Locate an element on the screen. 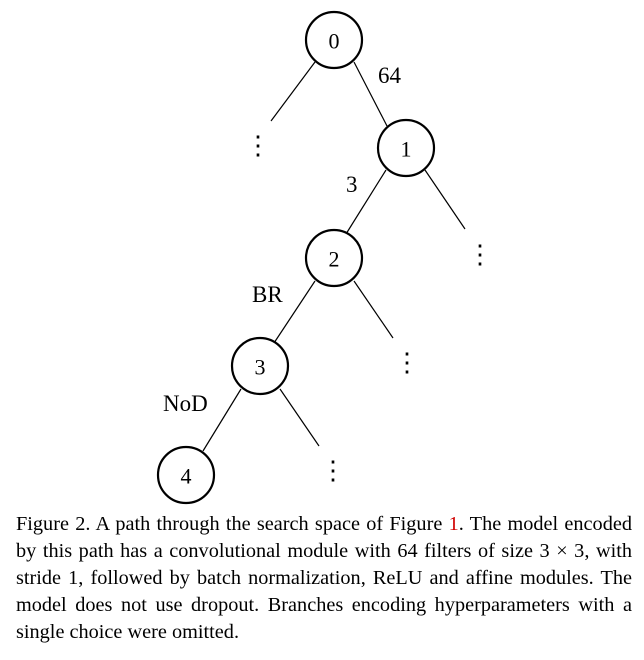  edge-label-br: BR is located at coordinates (267, 294).